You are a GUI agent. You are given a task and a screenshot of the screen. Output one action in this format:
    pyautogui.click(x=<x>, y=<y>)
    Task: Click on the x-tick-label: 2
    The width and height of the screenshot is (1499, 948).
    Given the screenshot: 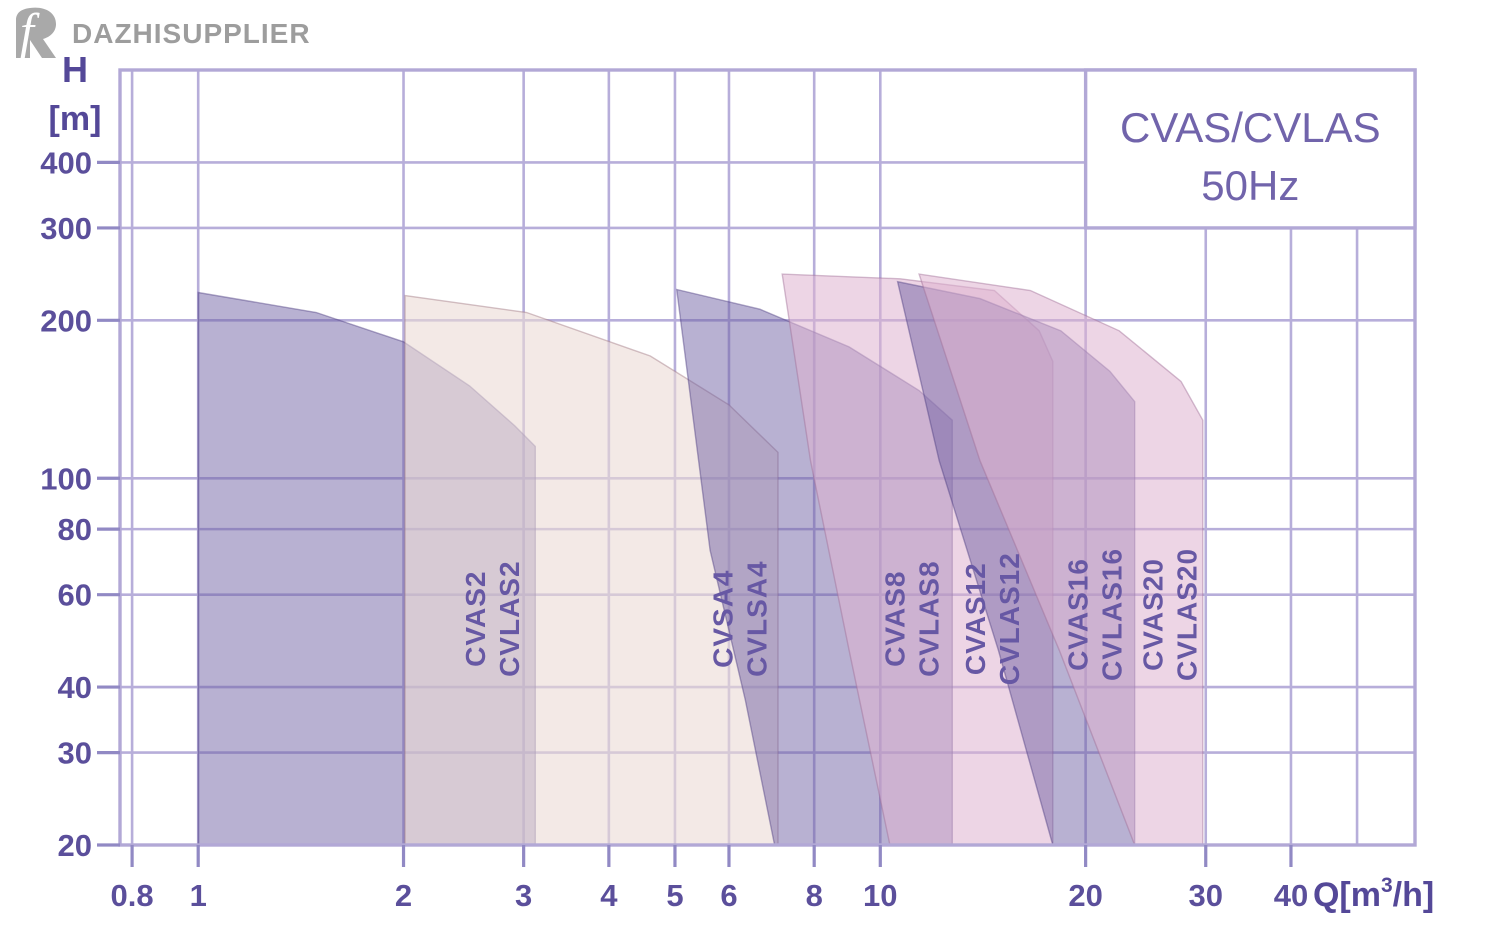 What is the action you would take?
    pyautogui.click(x=403, y=895)
    